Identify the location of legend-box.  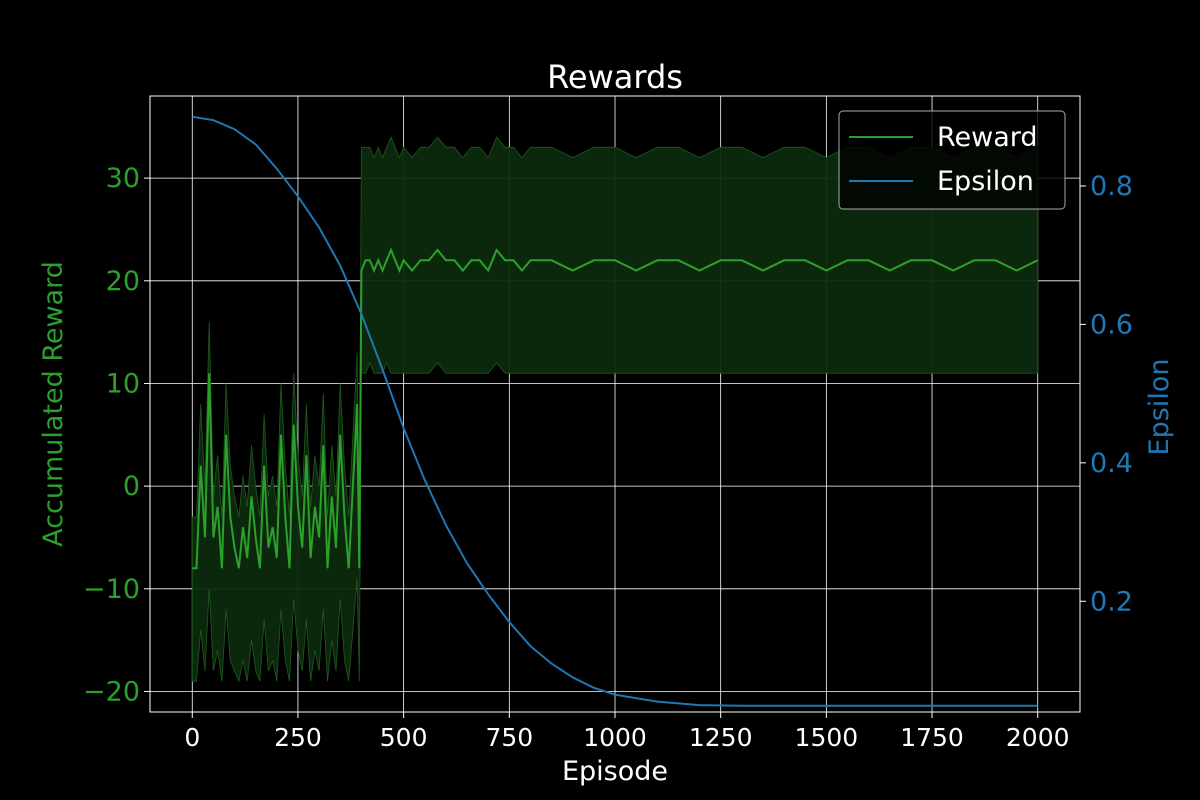
(952, 160).